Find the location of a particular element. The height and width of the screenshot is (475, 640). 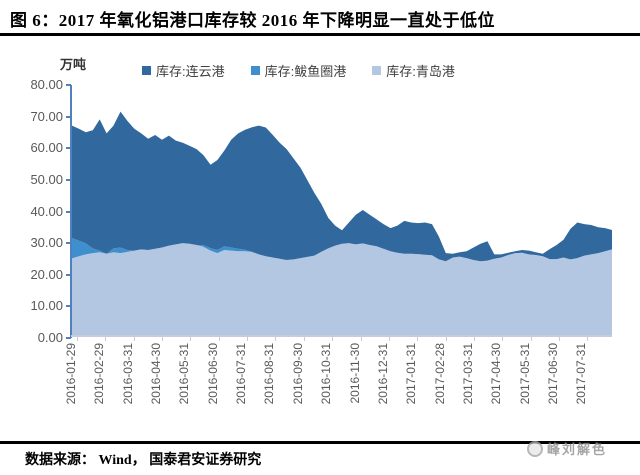

y-axis-unit-label: 万吨 is located at coordinates (73, 64).